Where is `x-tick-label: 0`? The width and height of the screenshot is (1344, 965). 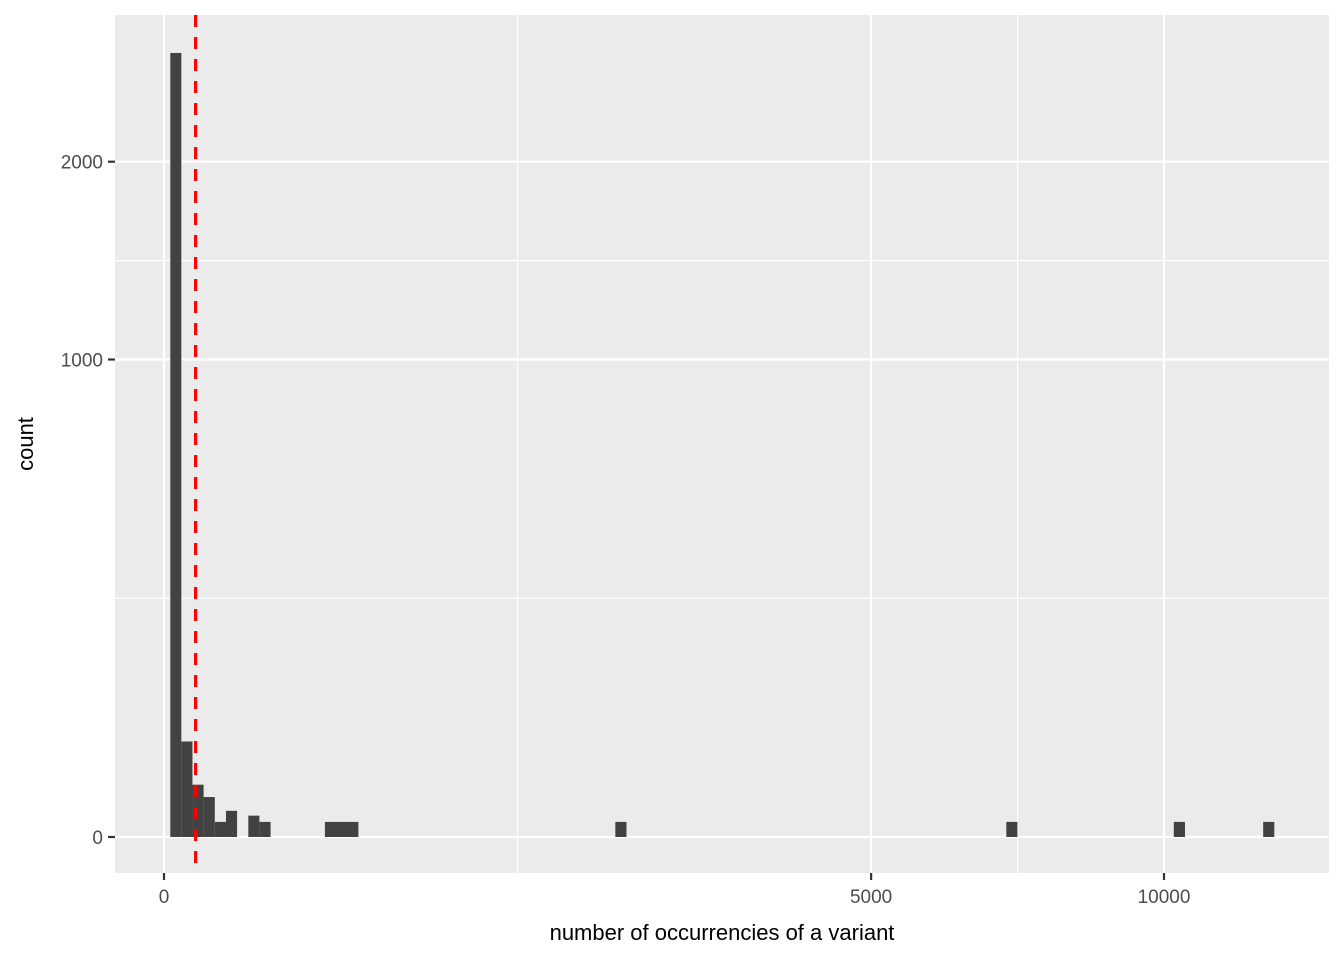
x-tick-label: 0 is located at coordinates (164, 897).